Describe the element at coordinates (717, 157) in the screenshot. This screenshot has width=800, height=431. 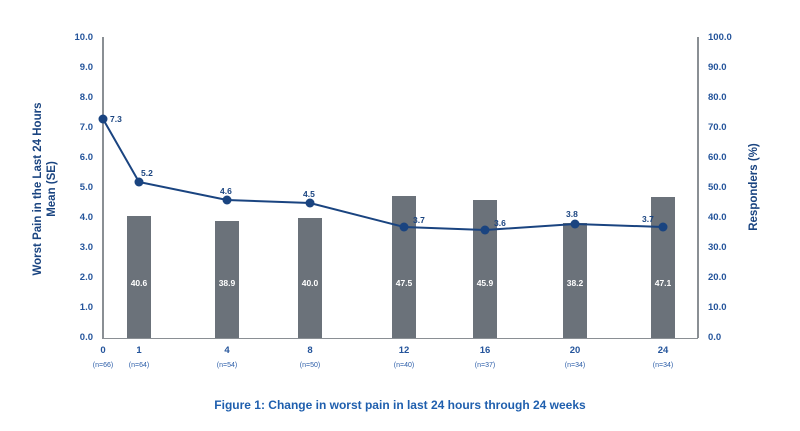
I see `right-axis-tick: 60.0` at that location.